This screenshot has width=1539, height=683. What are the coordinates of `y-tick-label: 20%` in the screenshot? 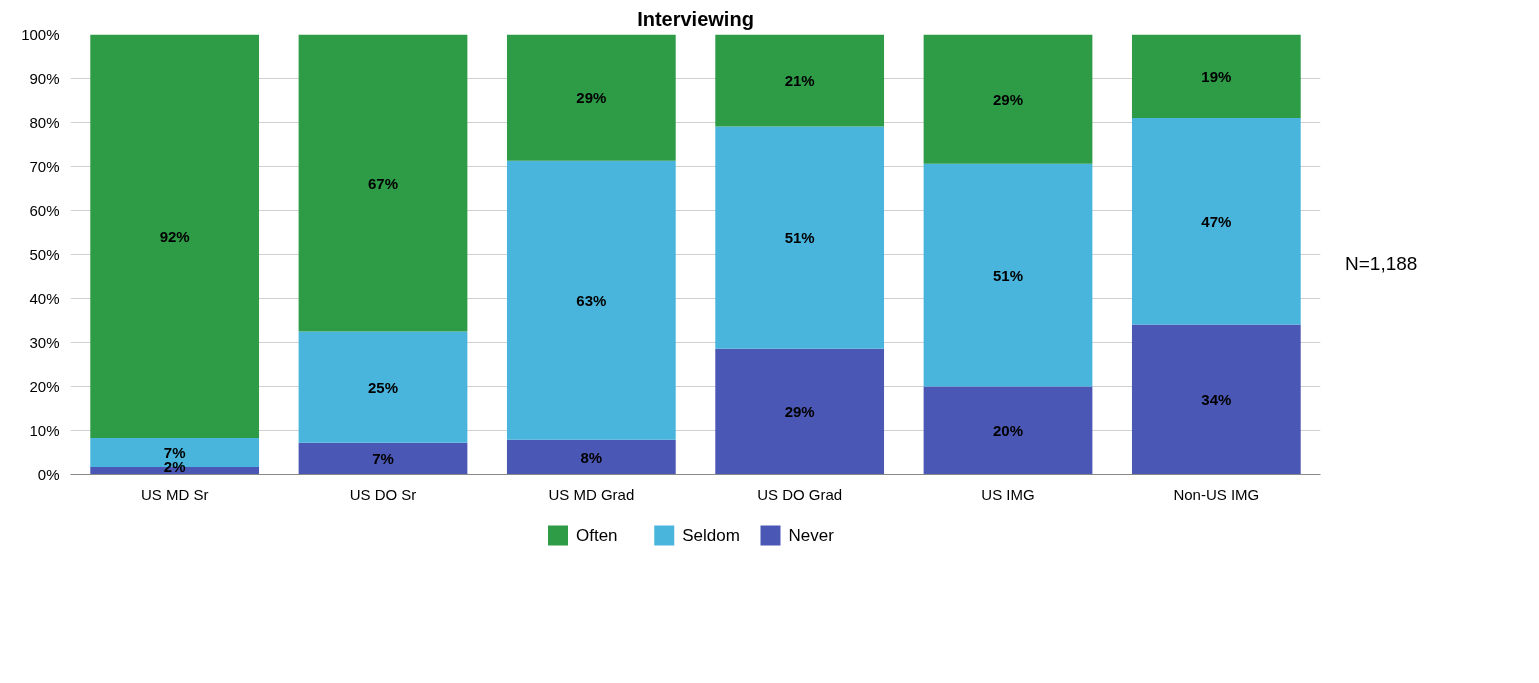 It's located at (44, 386).